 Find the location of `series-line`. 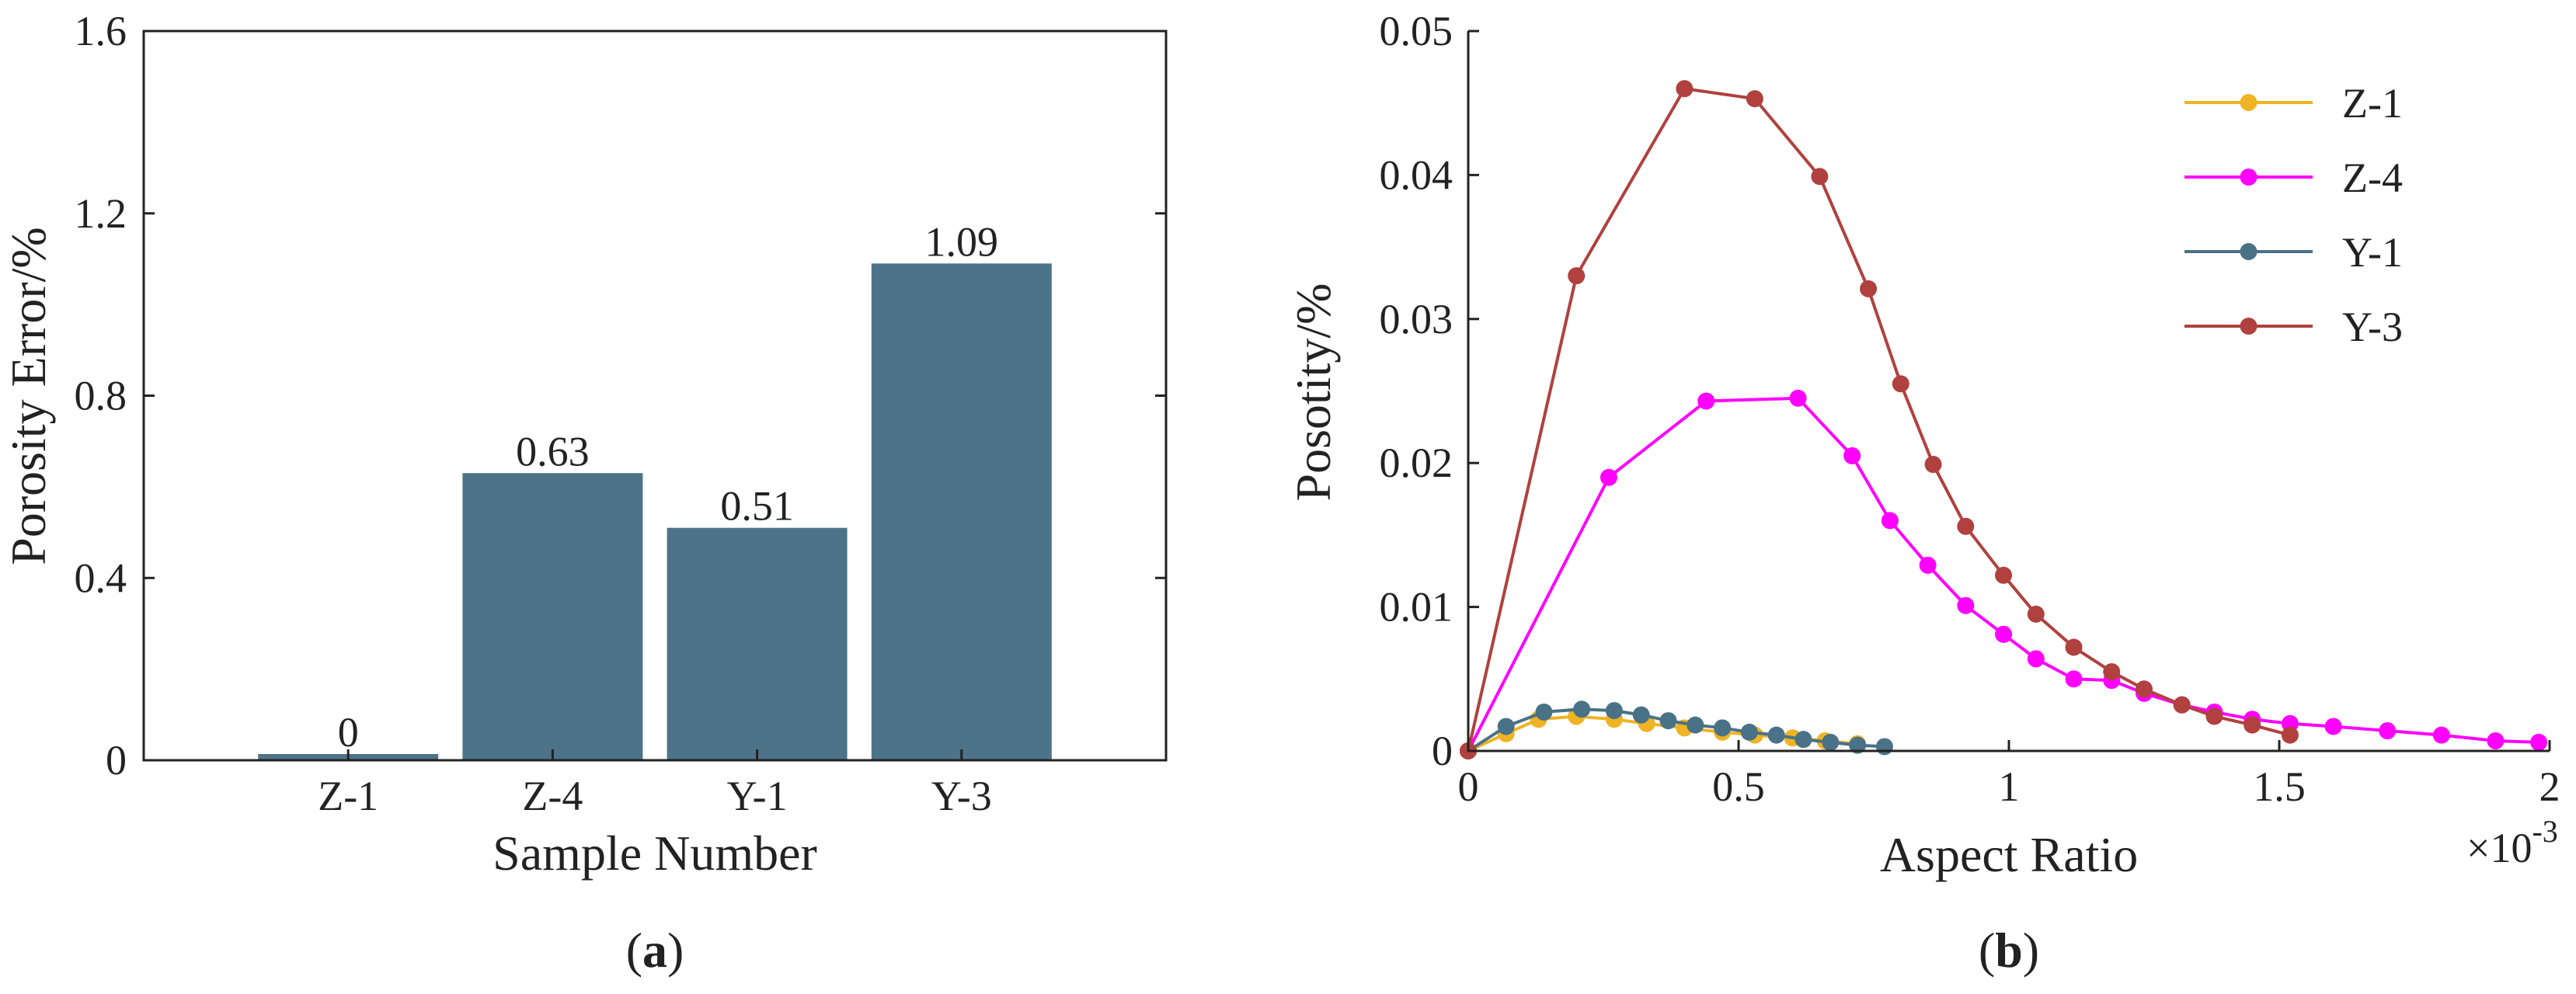

series-line is located at coordinates (2003, 574).